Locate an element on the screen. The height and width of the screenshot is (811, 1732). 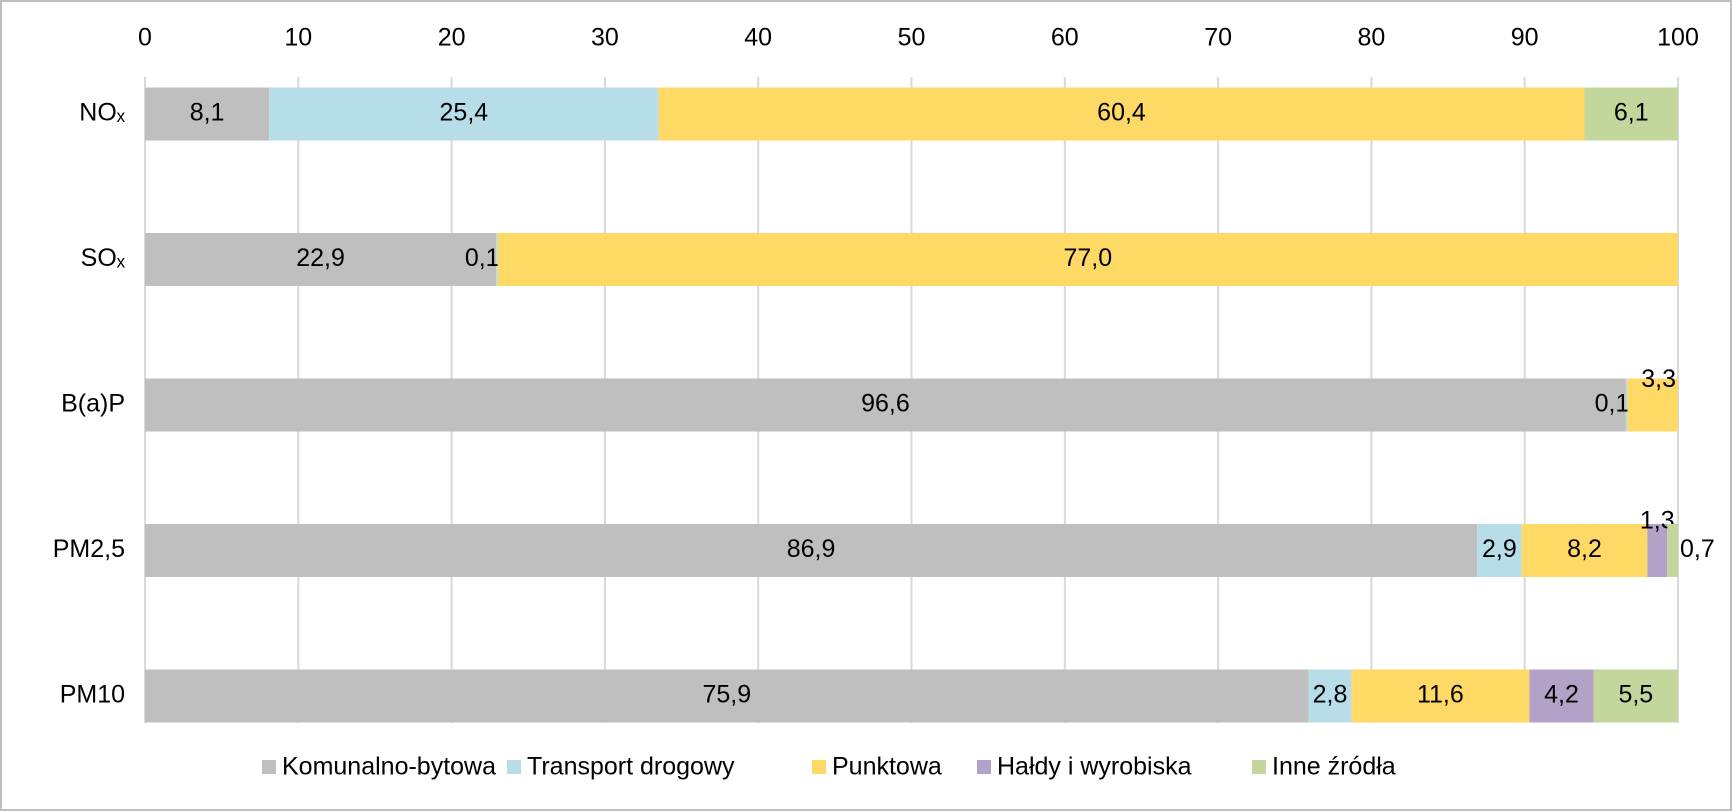
data-label: 4,2 is located at coordinates (1561, 695).